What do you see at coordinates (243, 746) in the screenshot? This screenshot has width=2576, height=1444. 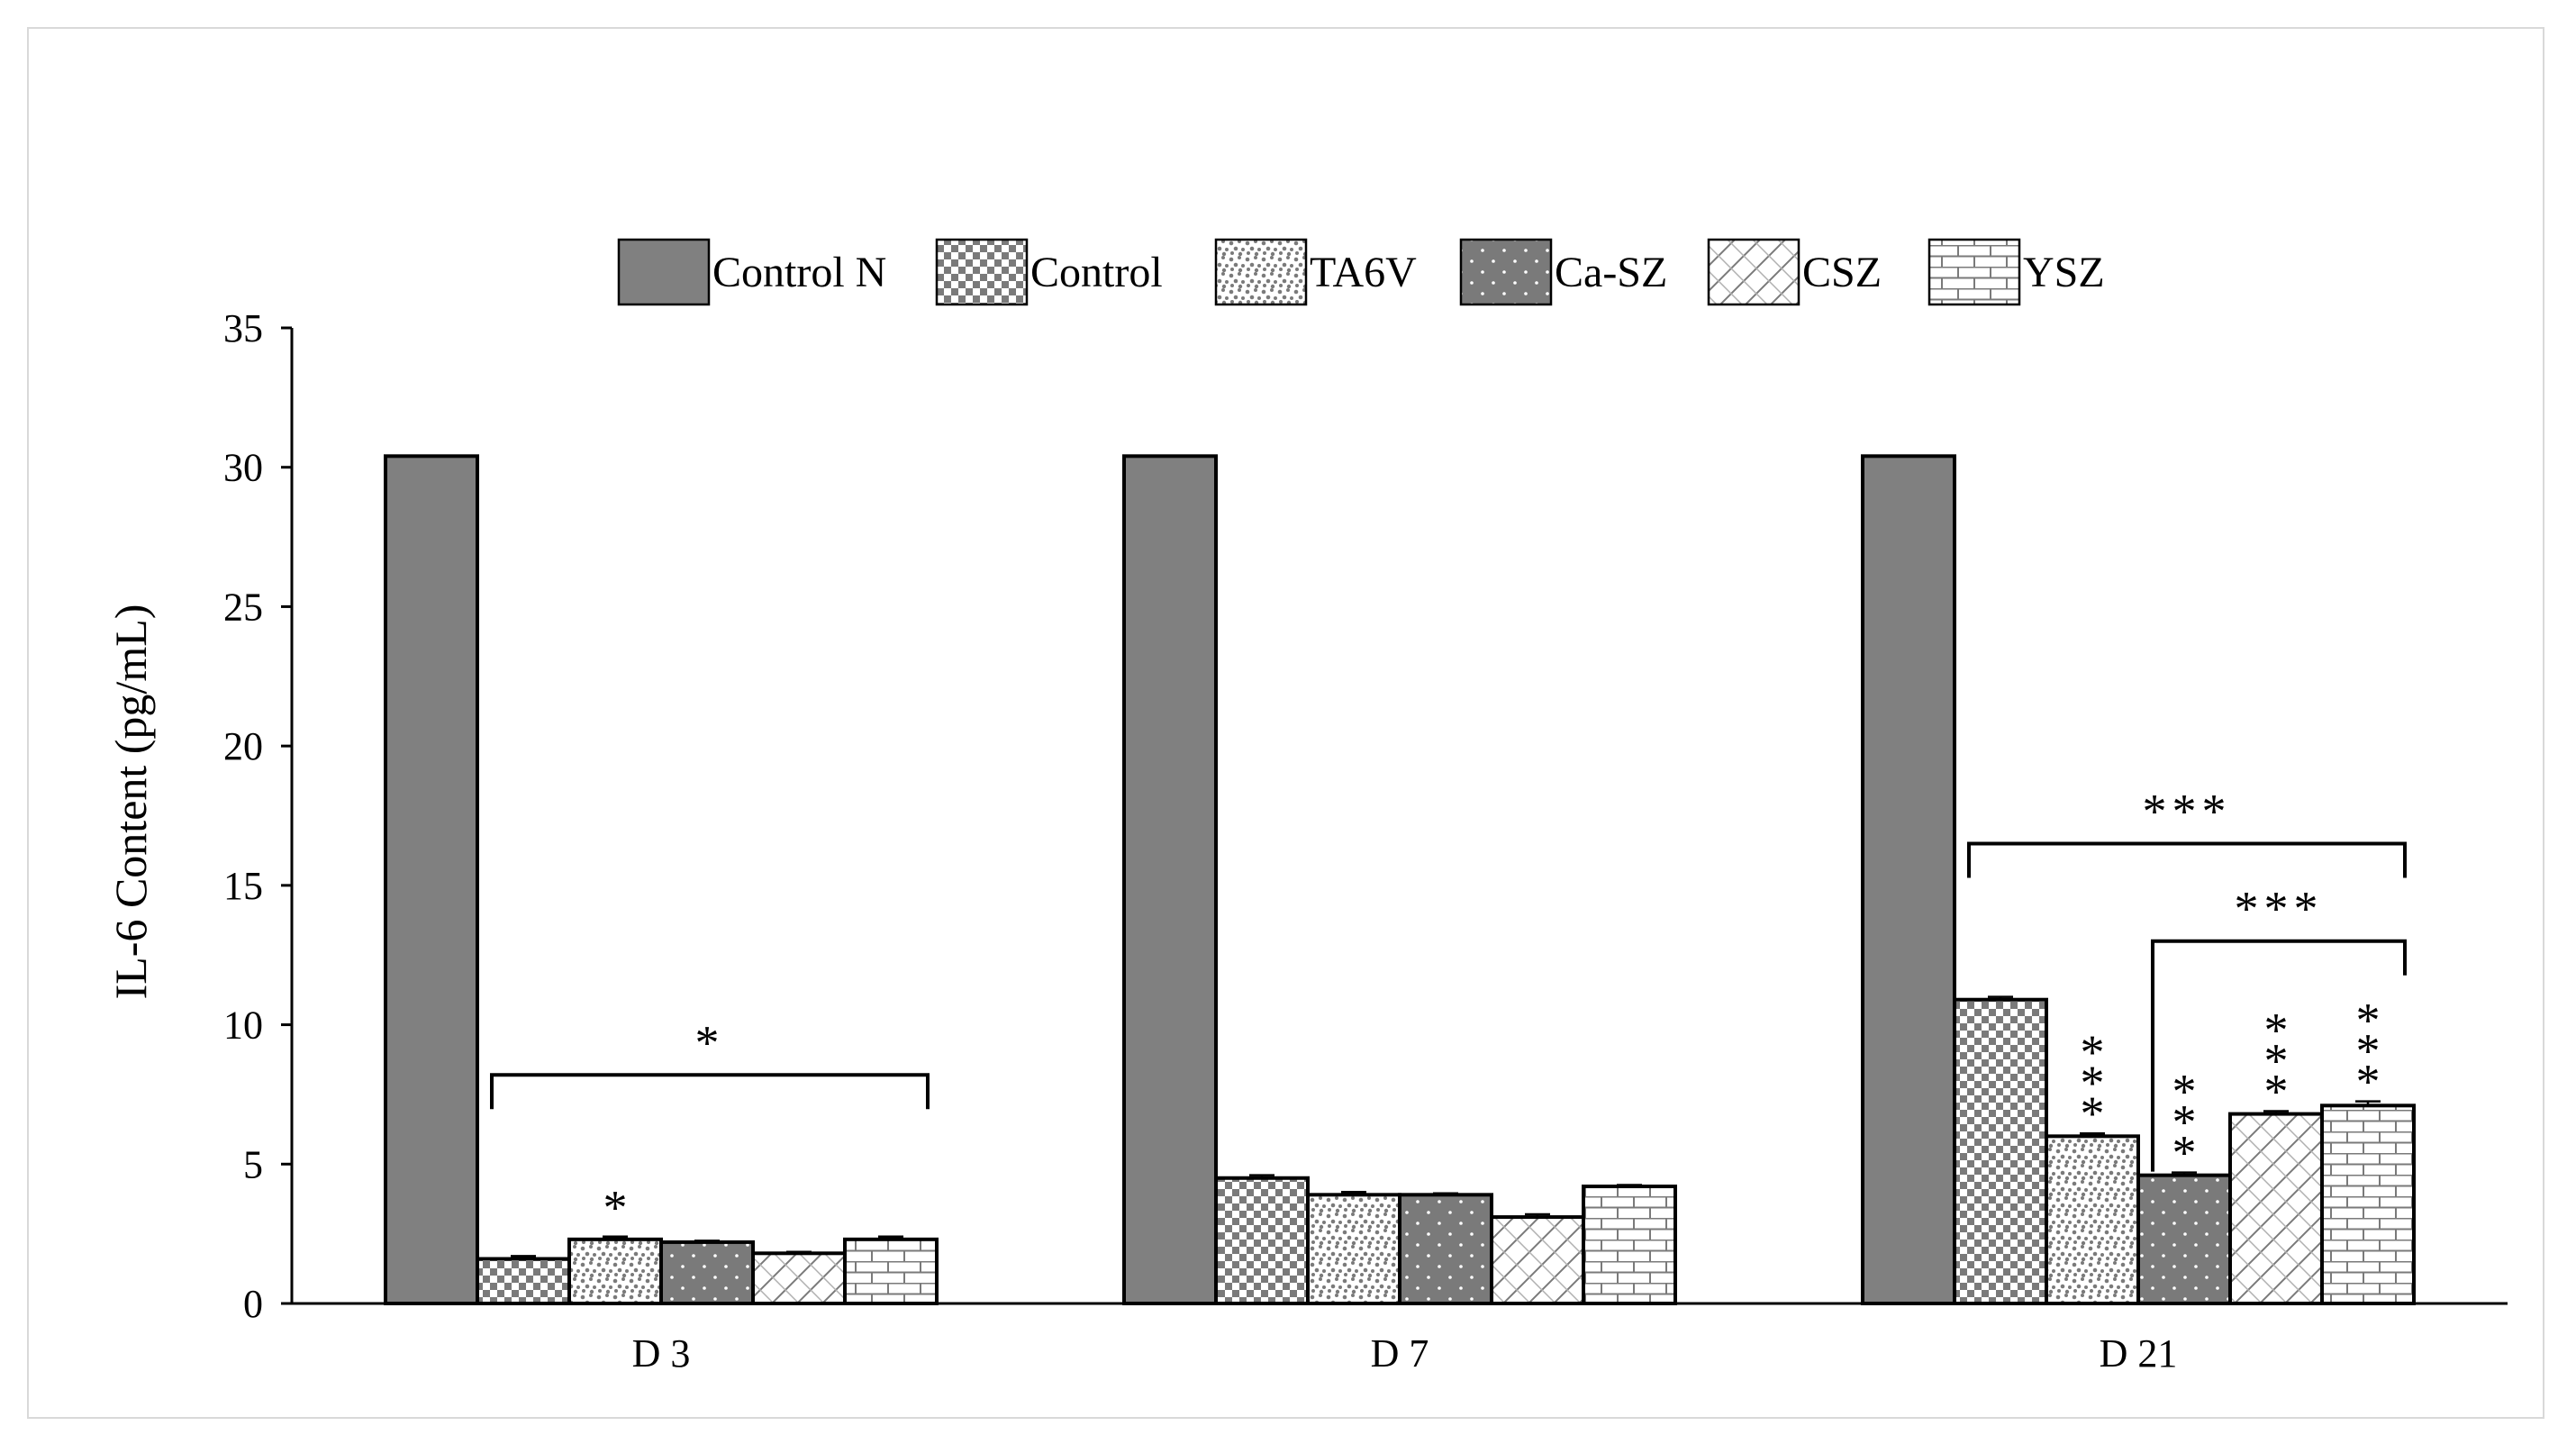 I see `y-tick-label: 20` at bounding box center [243, 746].